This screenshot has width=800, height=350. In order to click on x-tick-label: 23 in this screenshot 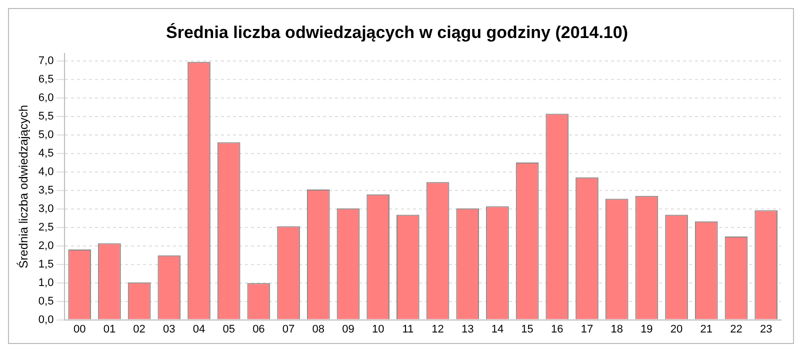, I will do `click(766, 329)`.